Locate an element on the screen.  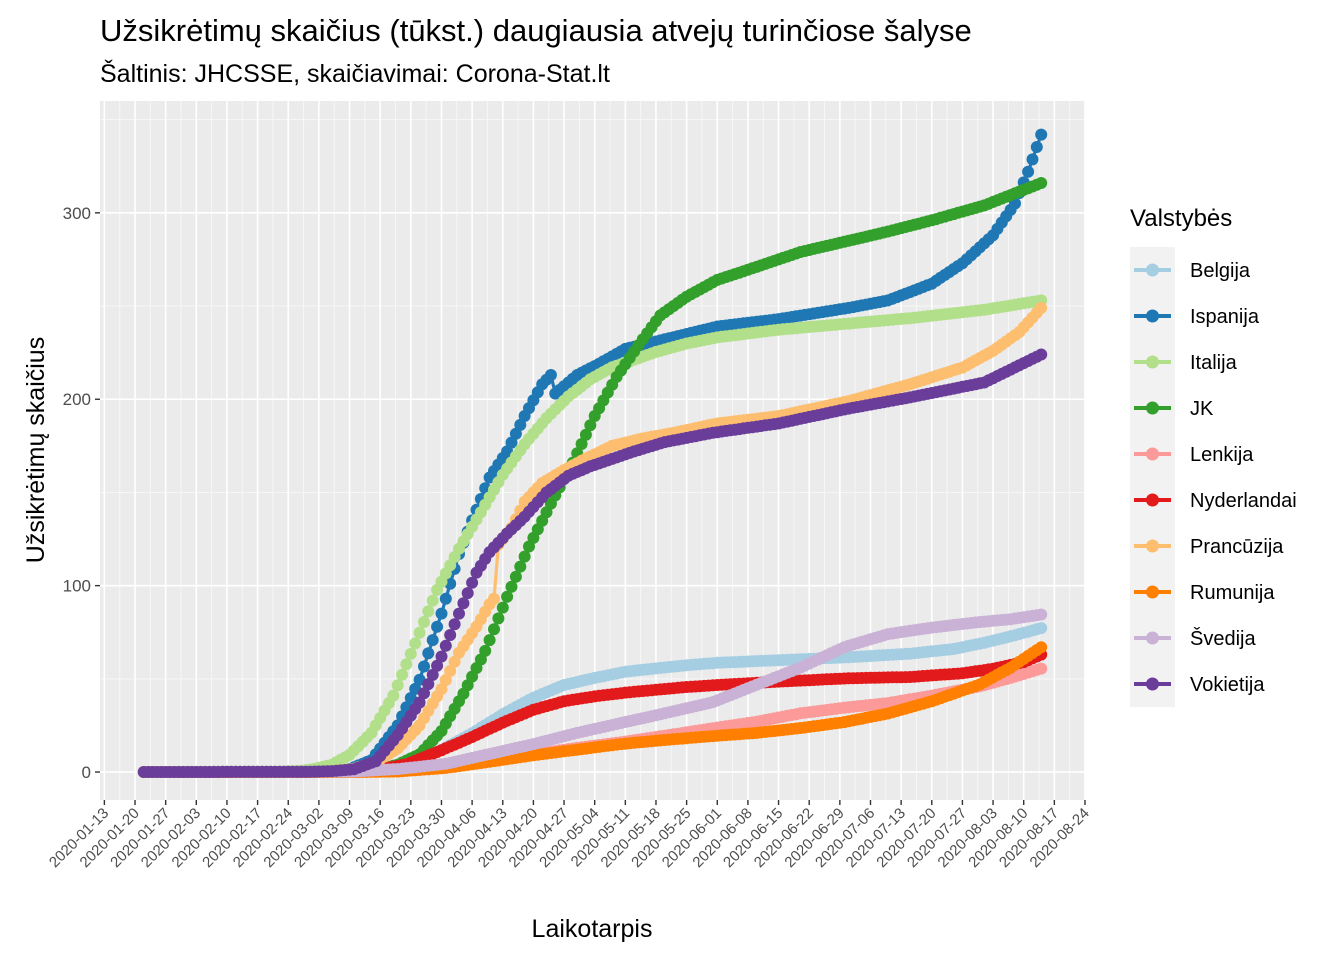
legend-item: Vokietija is located at coordinates (1199, 685).